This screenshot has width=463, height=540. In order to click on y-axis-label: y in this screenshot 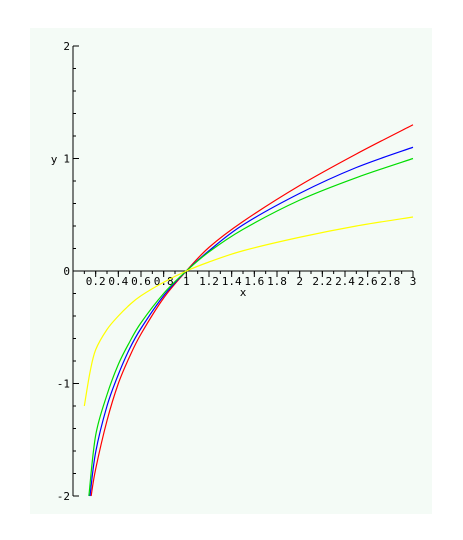, I will do `click(54, 159)`.